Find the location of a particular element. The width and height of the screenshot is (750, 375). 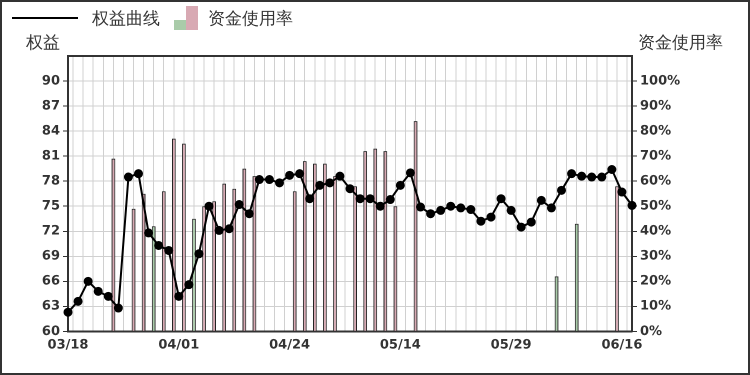

y-tick-label: 72 is located at coordinates (51, 231).